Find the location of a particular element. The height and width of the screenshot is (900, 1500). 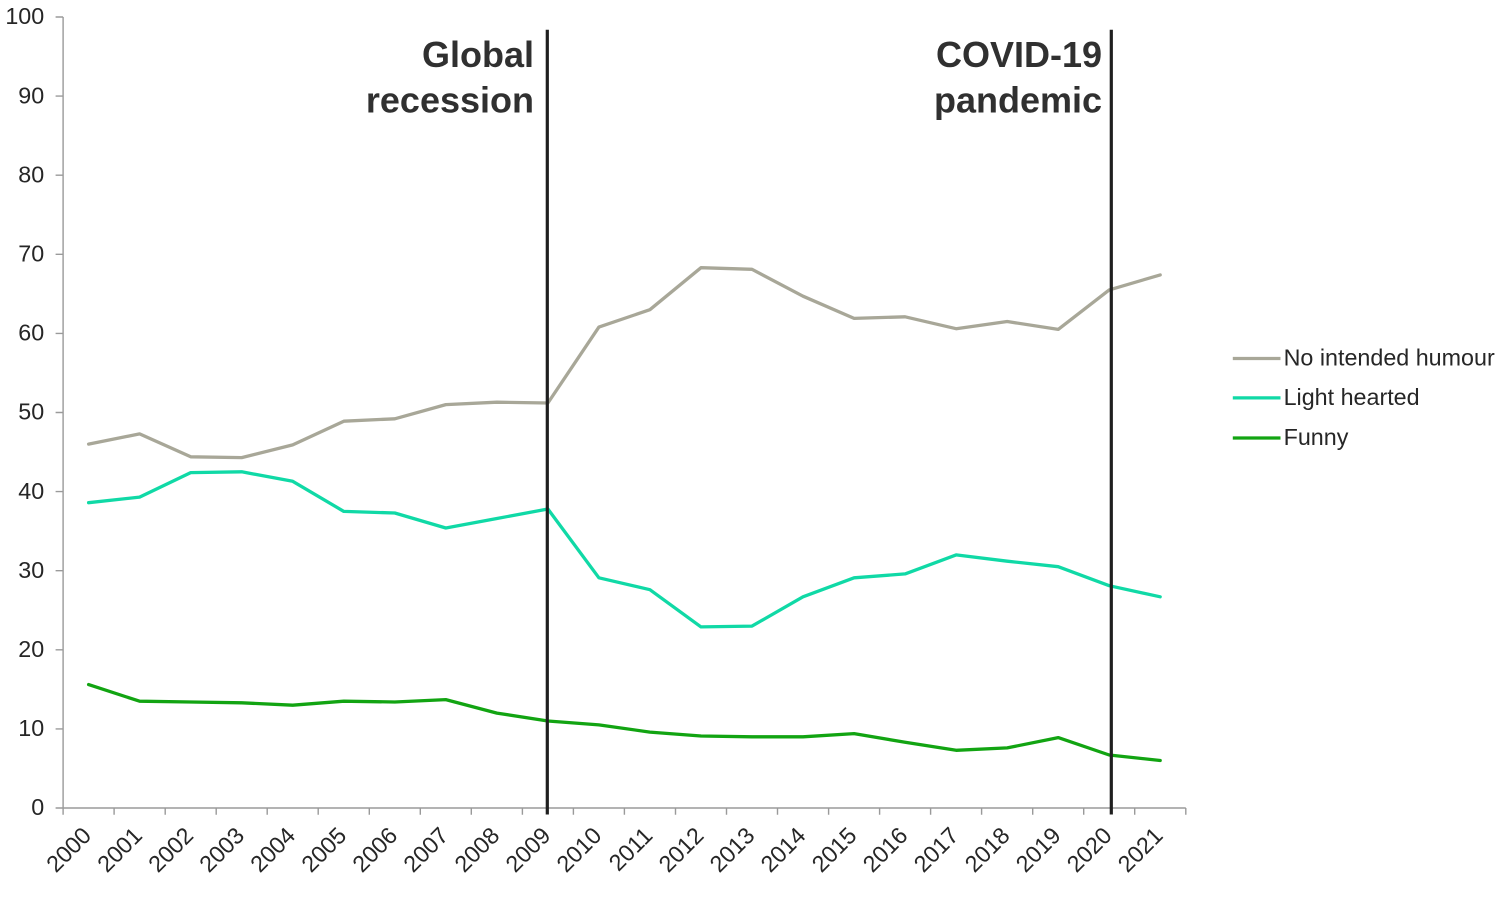

svg-text: 90 is located at coordinates (31, 95).